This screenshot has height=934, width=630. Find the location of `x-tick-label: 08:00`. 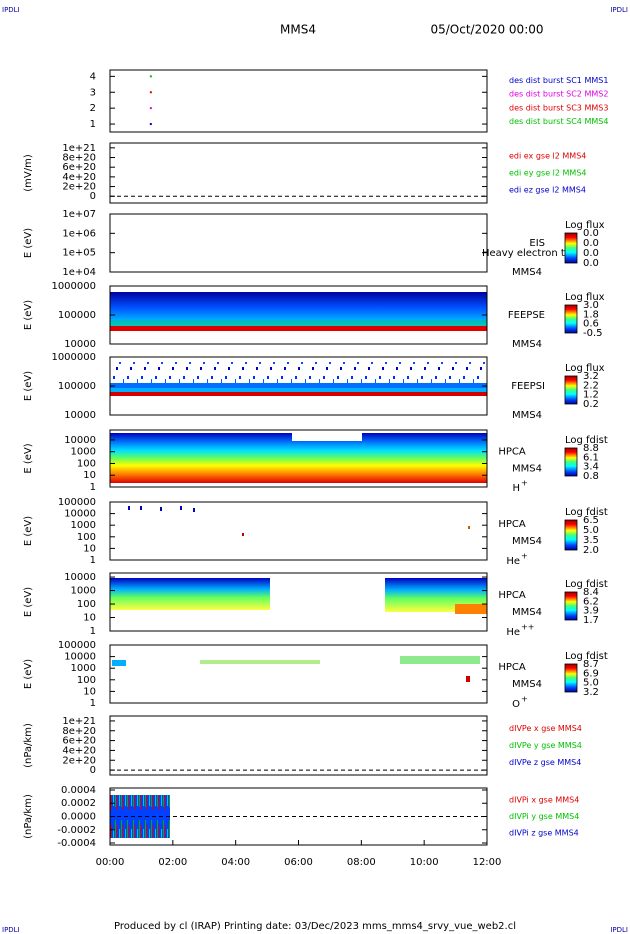

x-tick-label: 08:00 is located at coordinates (361, 862).